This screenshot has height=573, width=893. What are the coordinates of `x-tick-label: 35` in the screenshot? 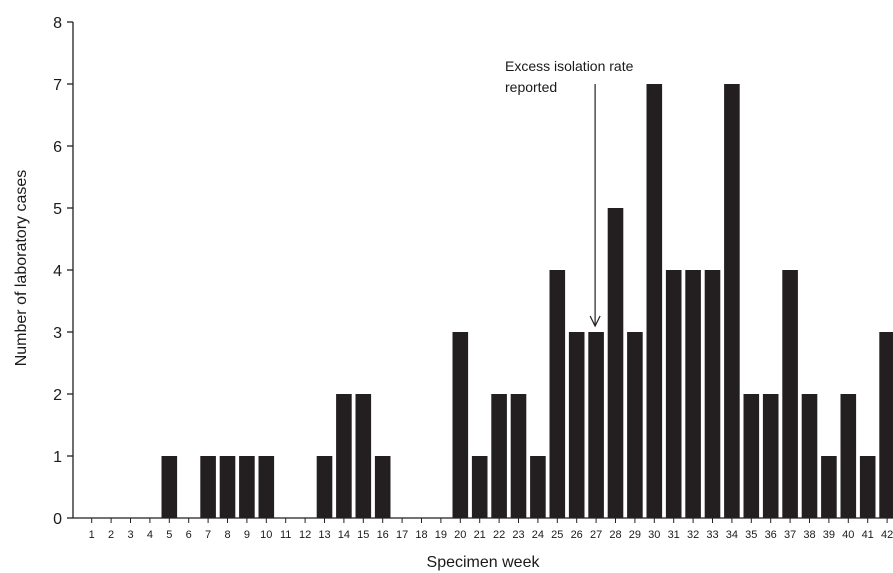 It's located at (751, 535).